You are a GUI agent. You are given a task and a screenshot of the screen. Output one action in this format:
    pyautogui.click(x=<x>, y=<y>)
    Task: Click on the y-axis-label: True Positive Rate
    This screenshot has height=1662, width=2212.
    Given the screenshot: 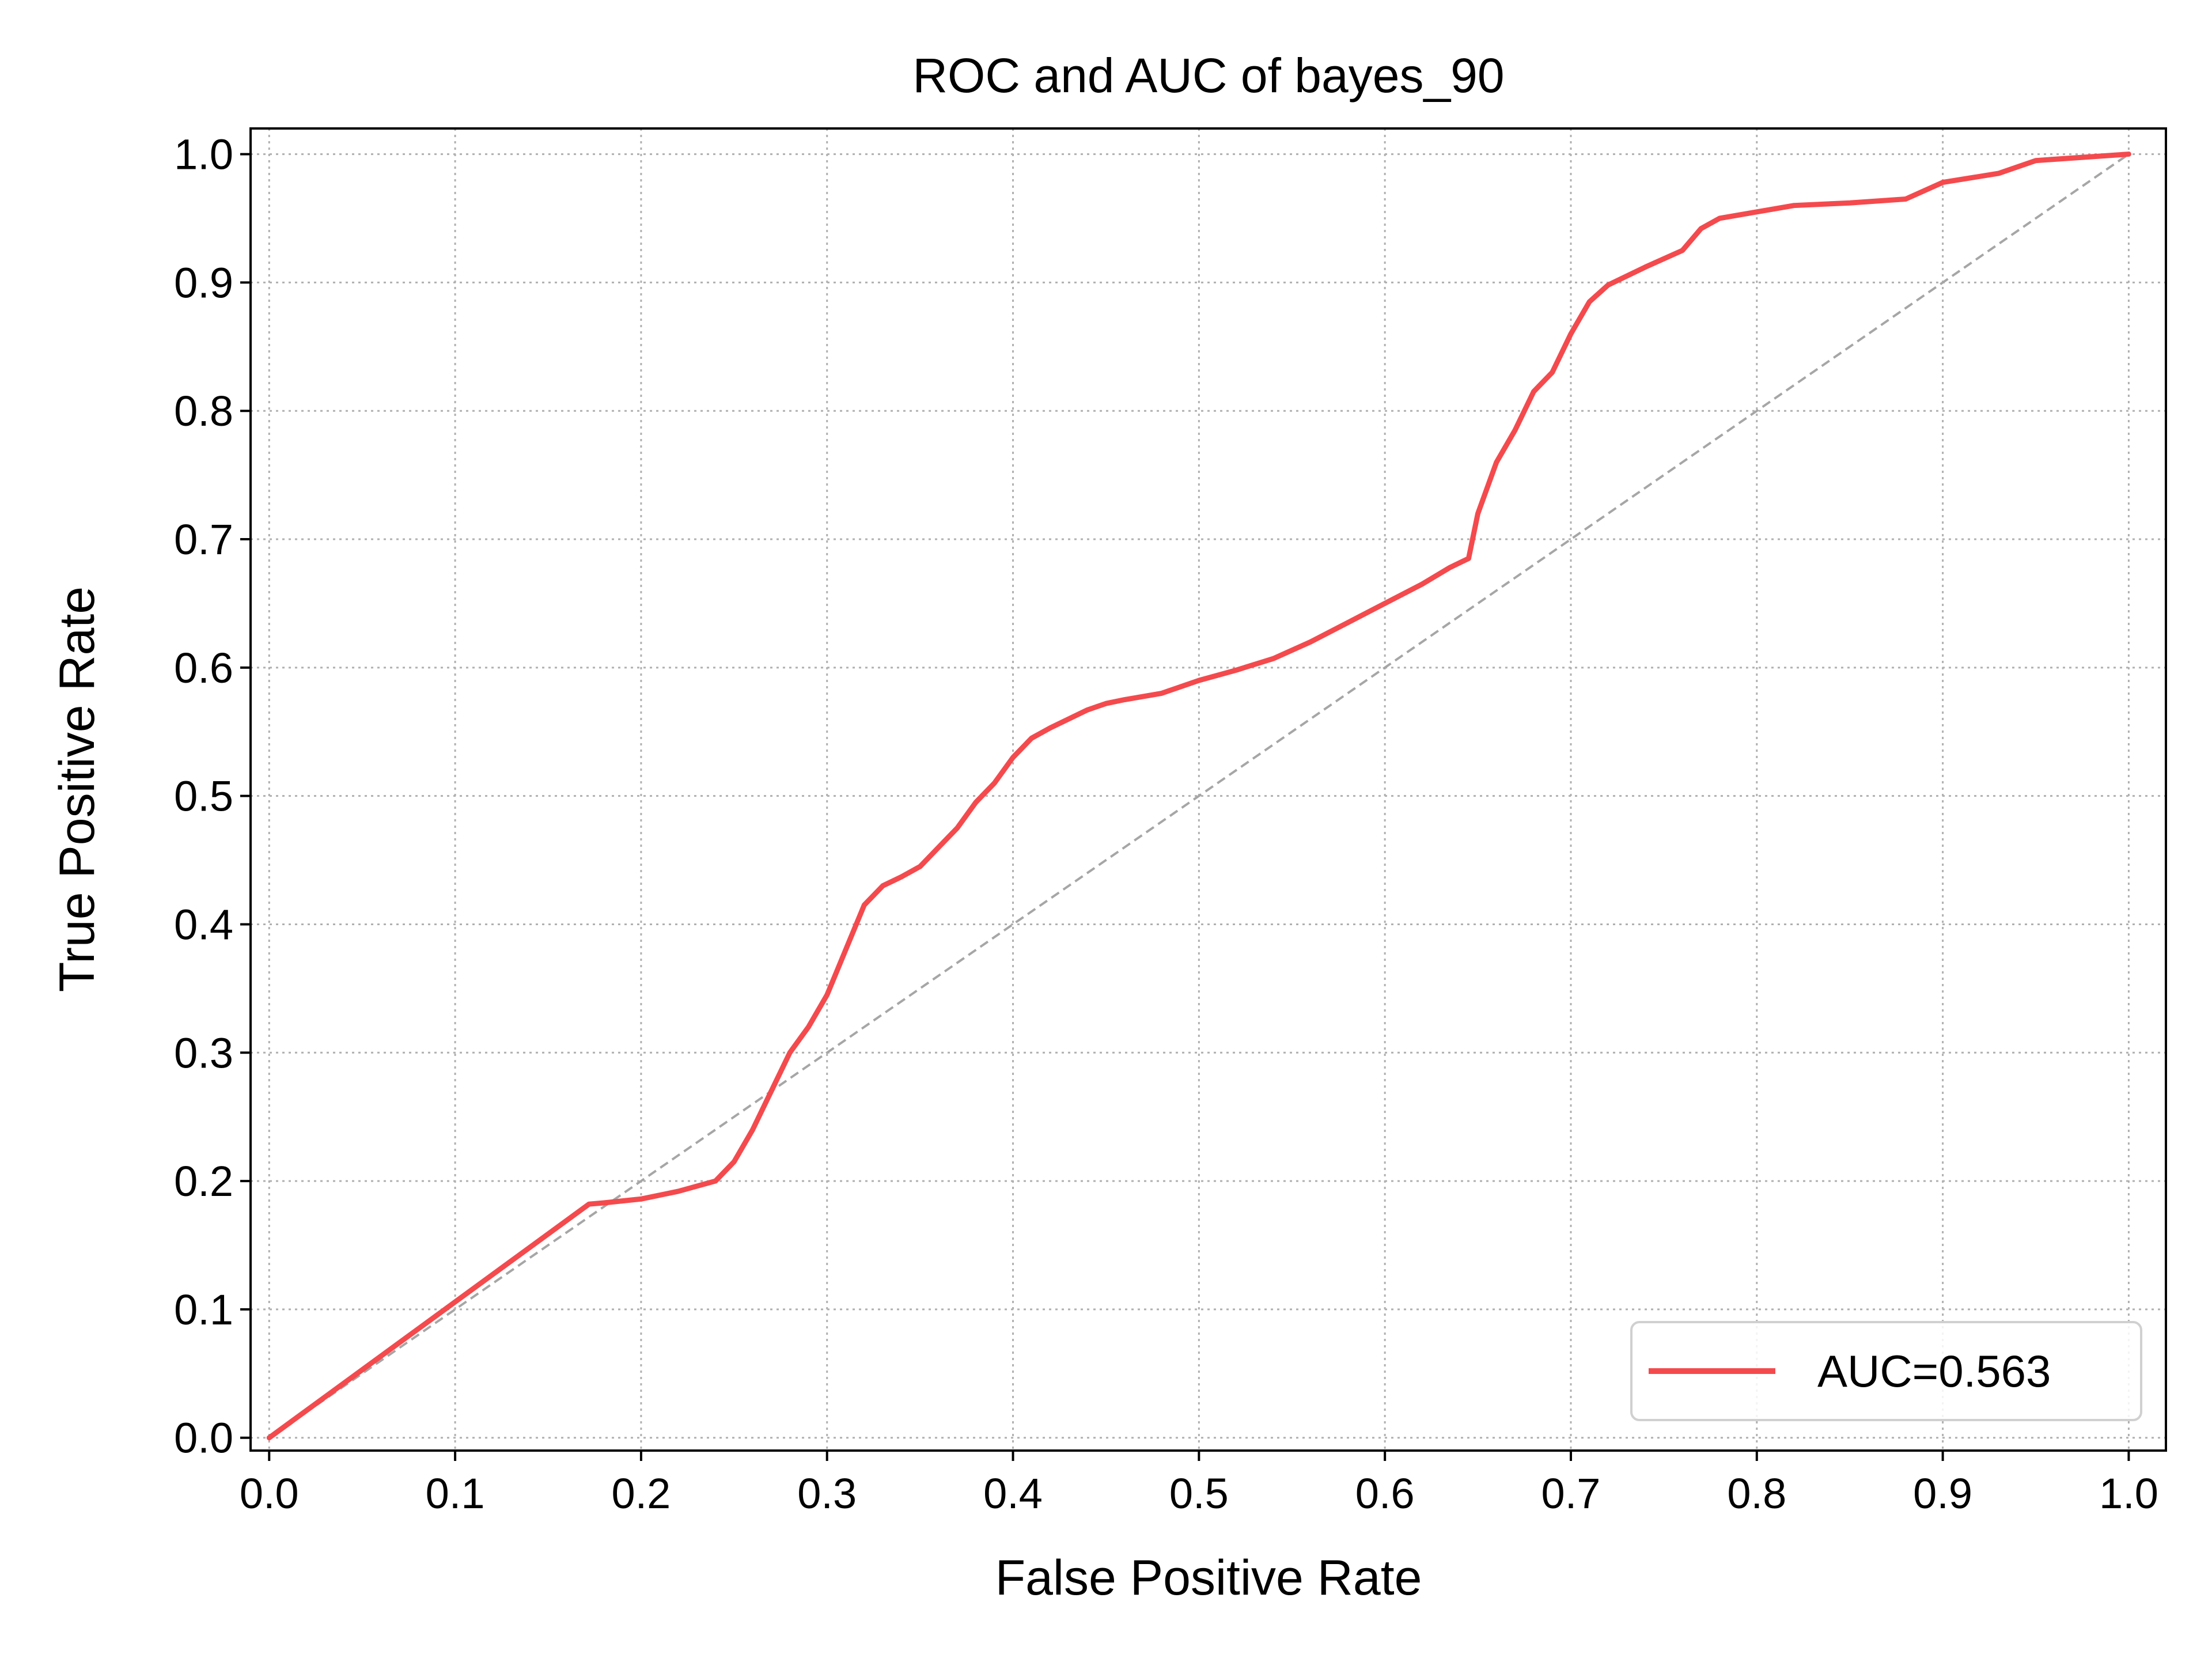 What is the action you would take?
    pyautogui.click(x=77, y=789)
    